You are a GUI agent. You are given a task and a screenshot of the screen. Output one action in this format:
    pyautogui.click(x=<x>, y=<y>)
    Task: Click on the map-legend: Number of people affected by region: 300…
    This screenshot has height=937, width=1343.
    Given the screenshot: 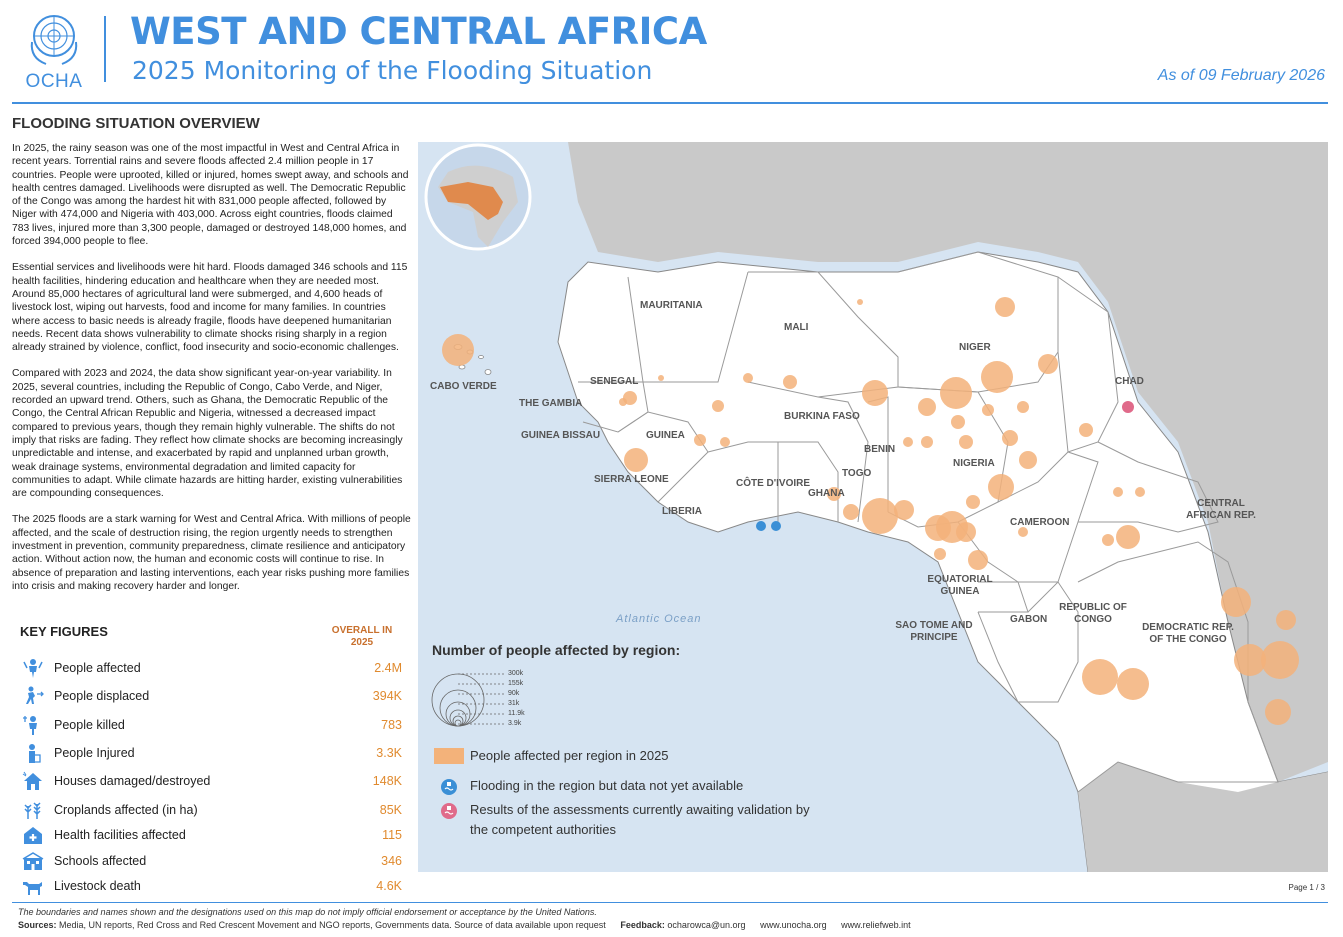 What is the action you would take?
    pyautogui.click(x=640, y=747)
    